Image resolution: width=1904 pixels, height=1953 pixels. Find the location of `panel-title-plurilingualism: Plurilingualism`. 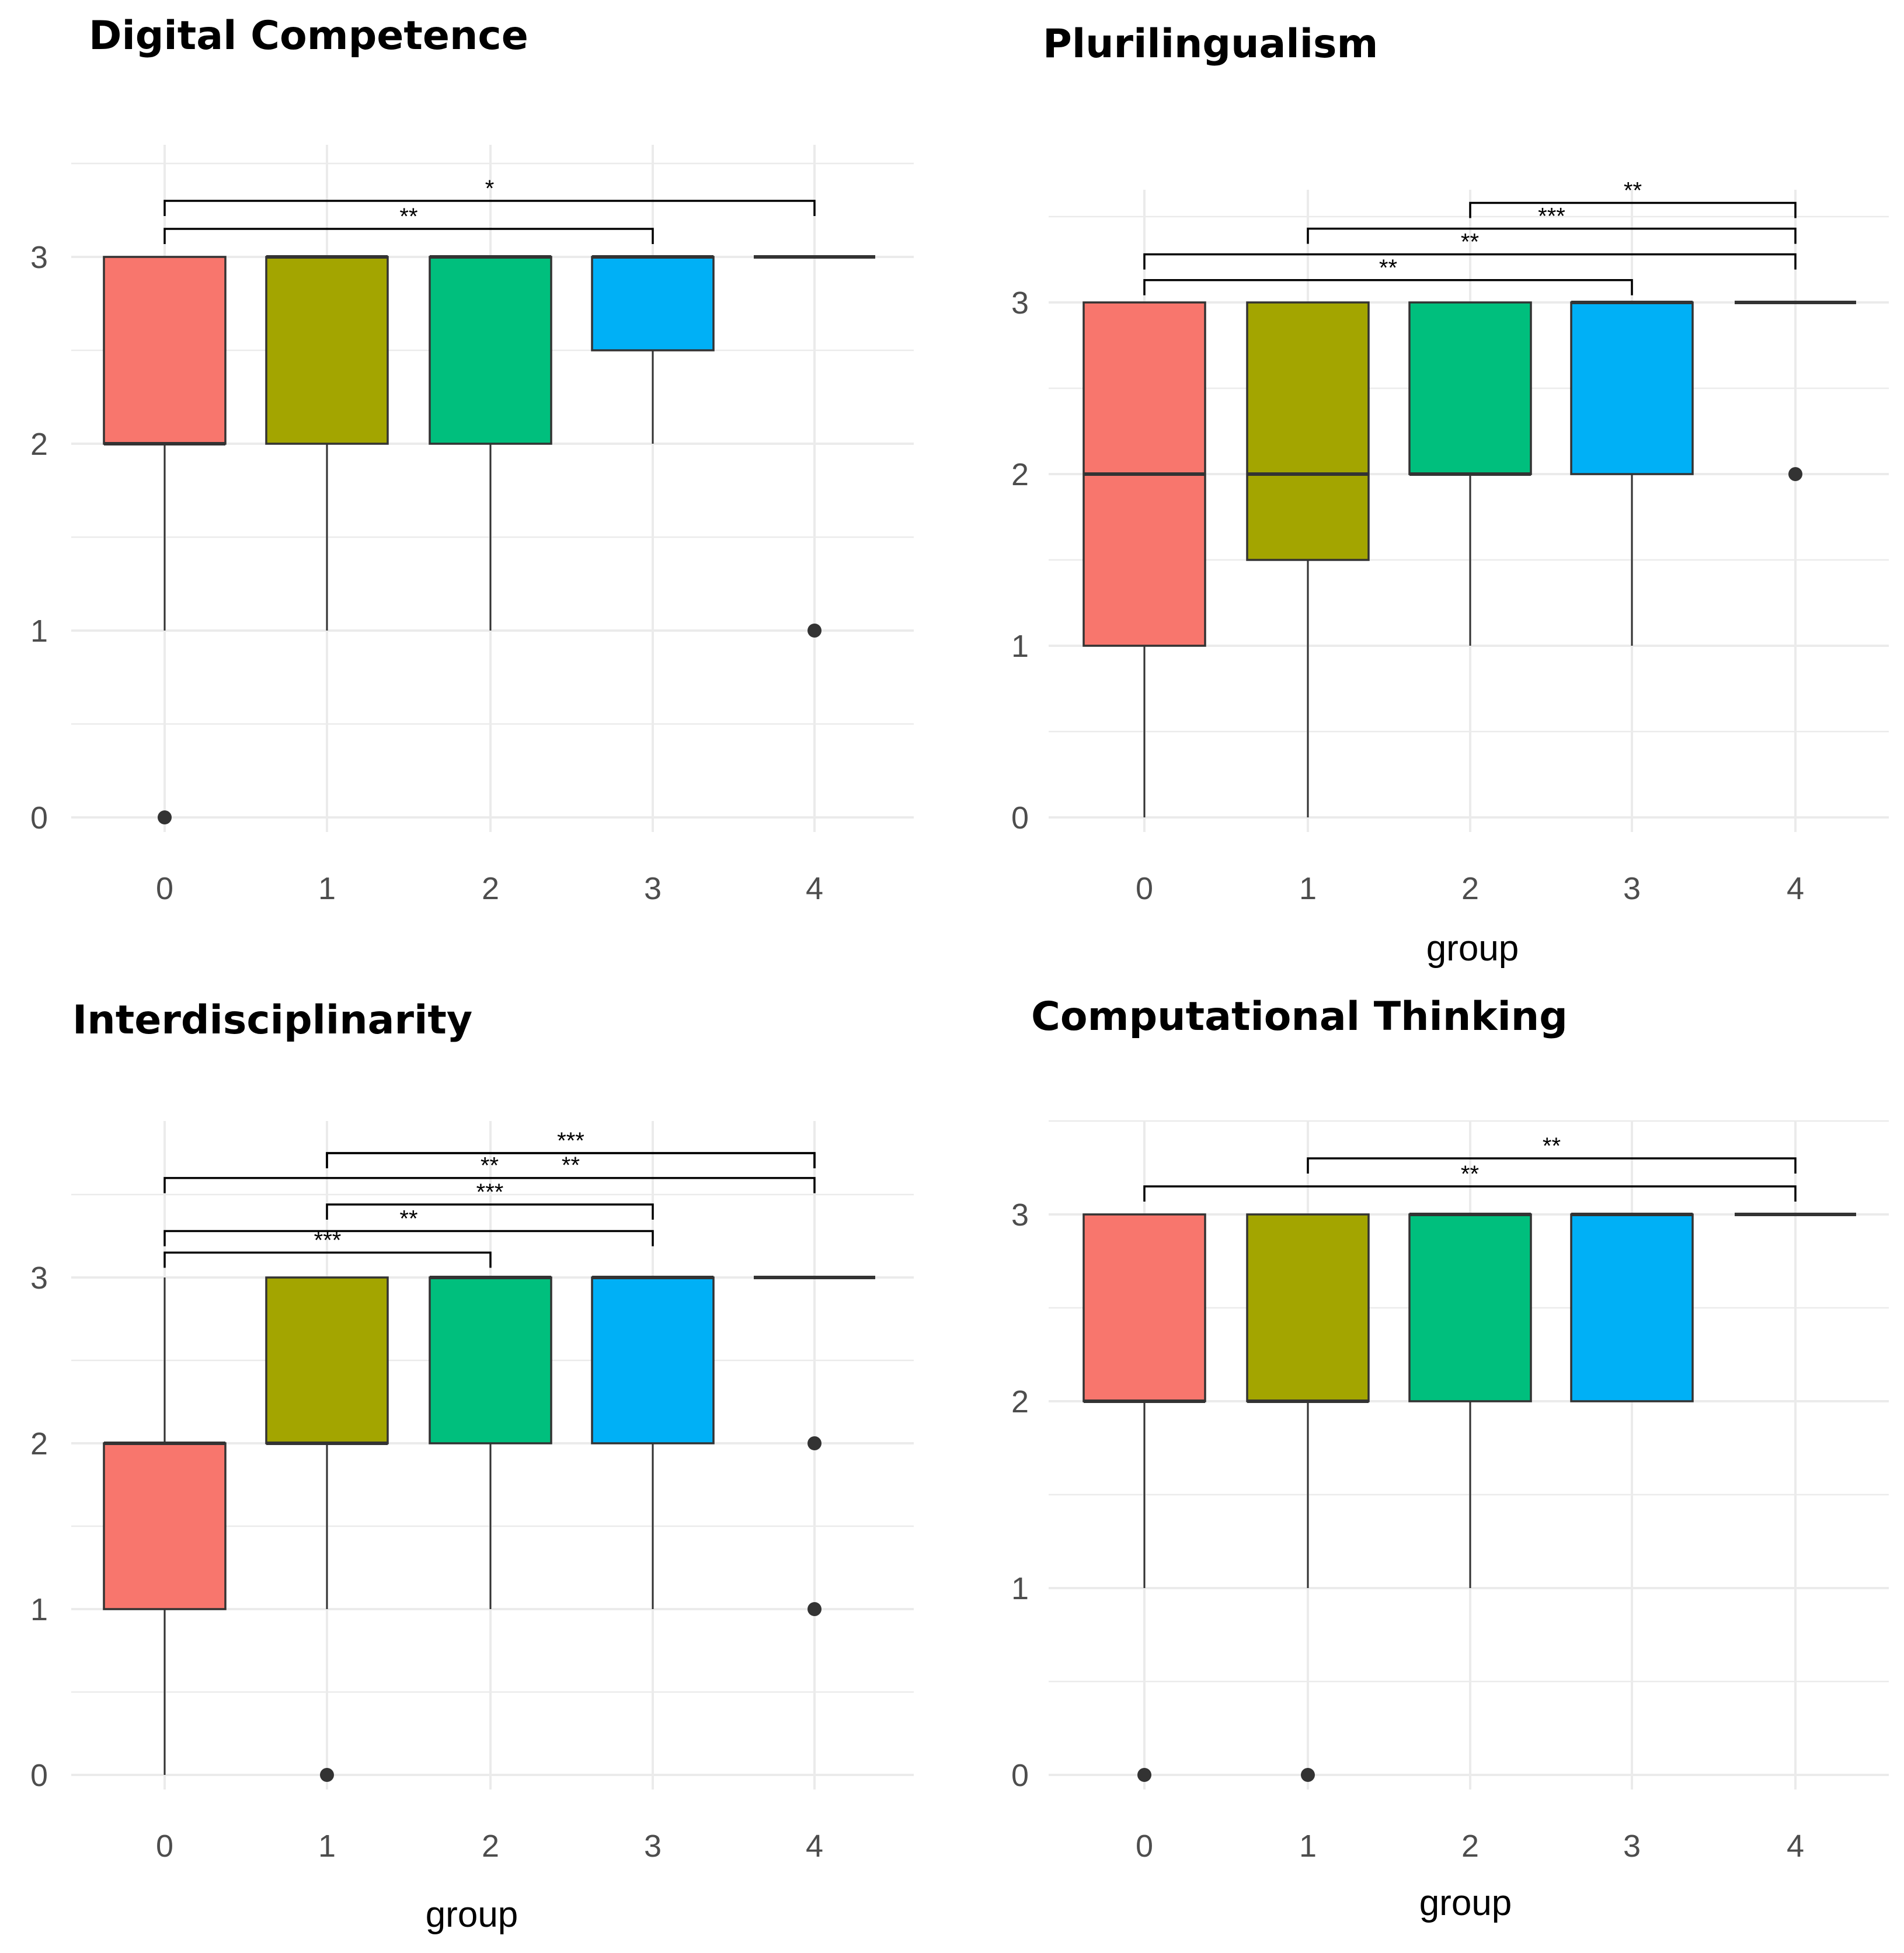

panel-title-plurilingualism: Plurilingualism is located at coordinates (1211, 44).